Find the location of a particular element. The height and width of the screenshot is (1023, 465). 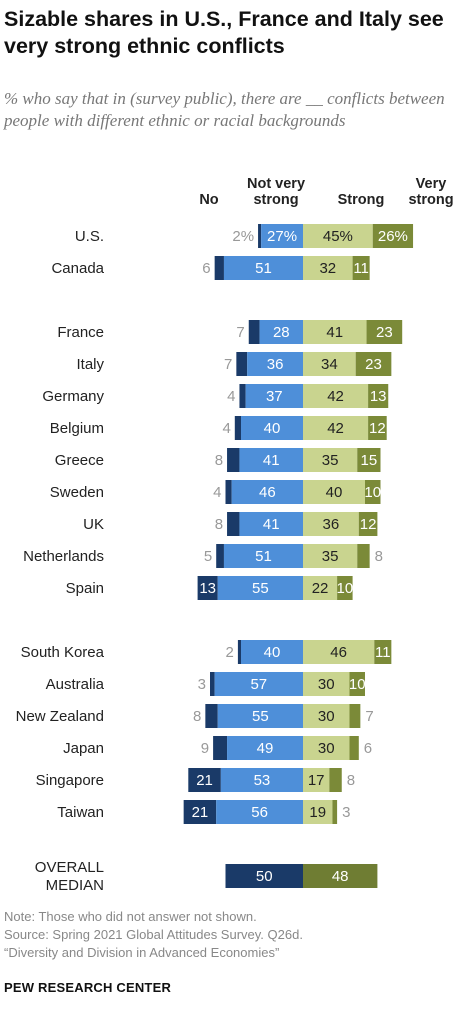

median-bar-no is located at coordinates (264, 876).